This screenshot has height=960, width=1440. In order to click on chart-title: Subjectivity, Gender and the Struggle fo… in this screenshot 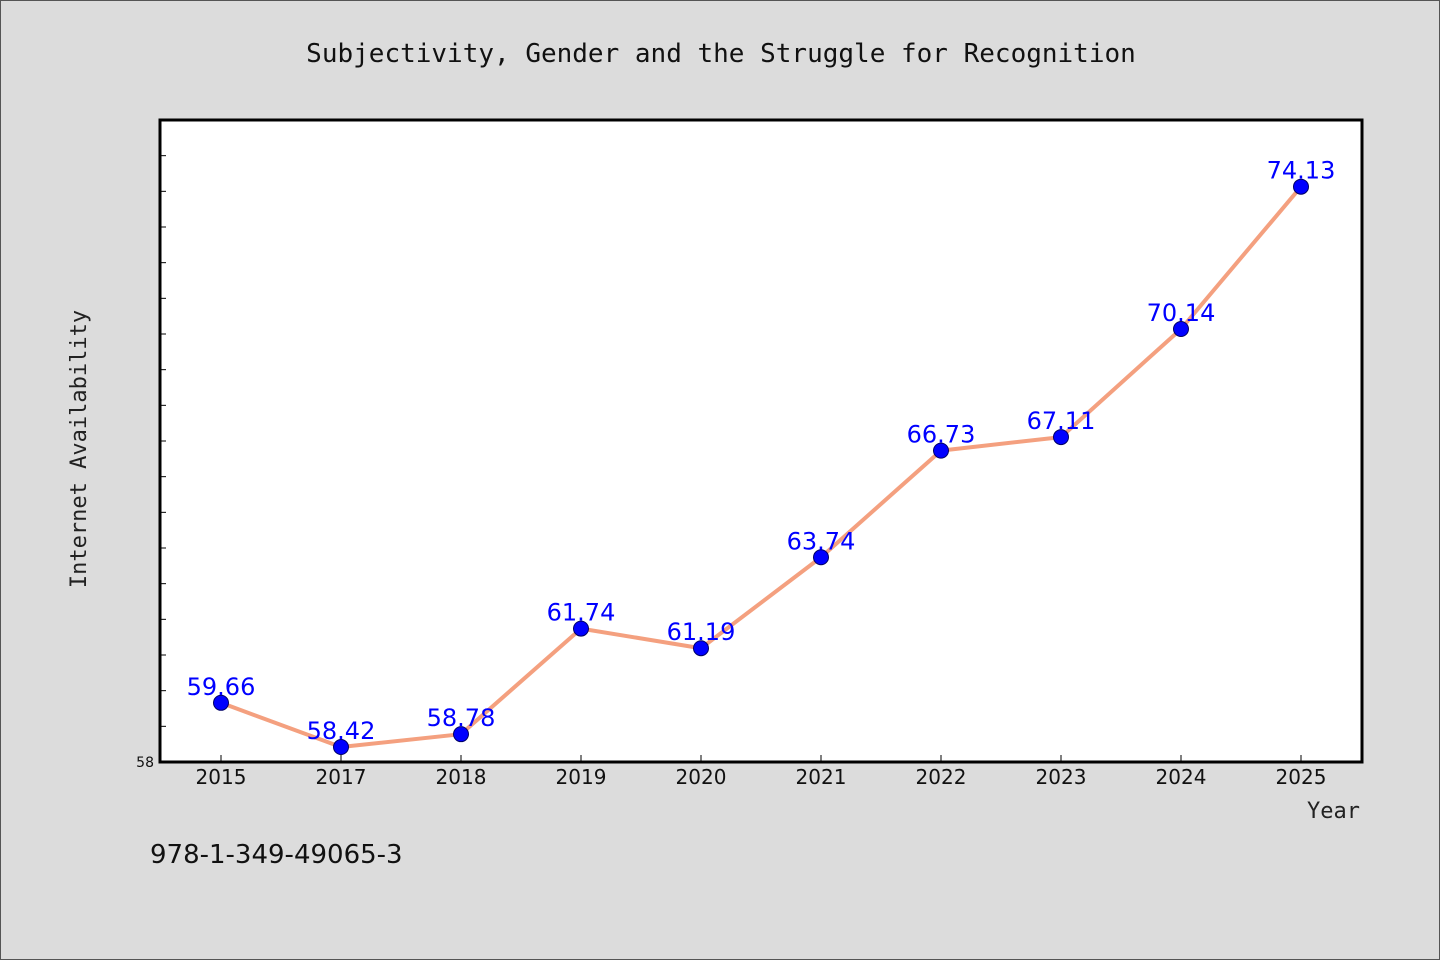, I will do `click(721, 54)`.